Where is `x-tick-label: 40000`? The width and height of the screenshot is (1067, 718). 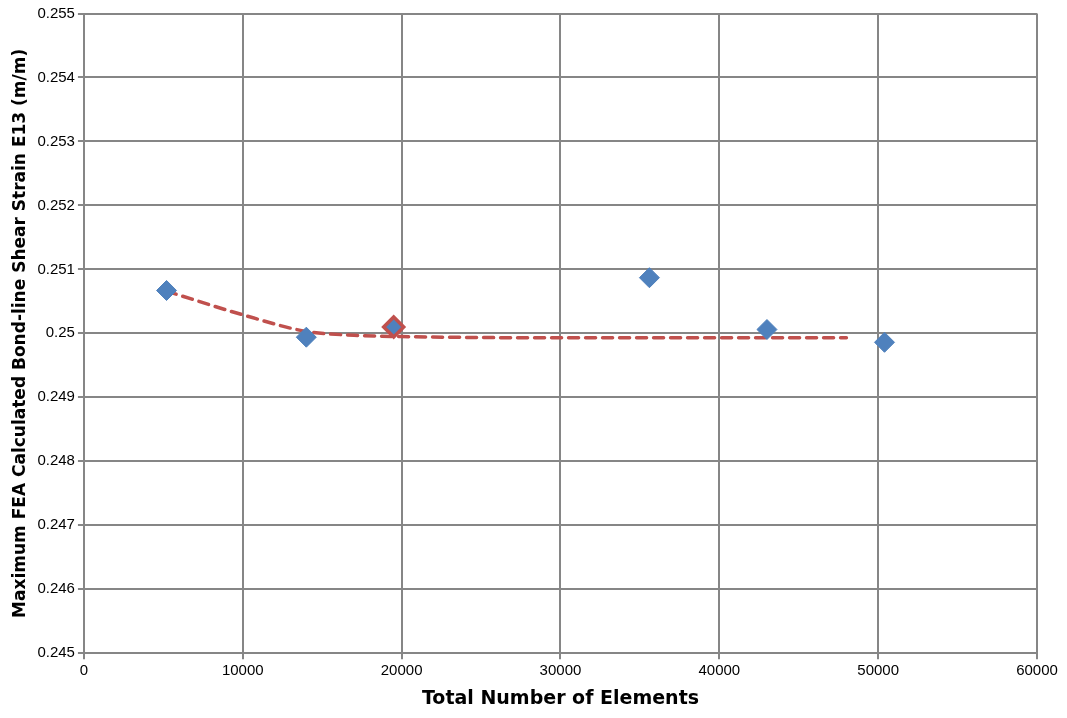 x-tick-label: 40000 is located at coordinates (719, 670).